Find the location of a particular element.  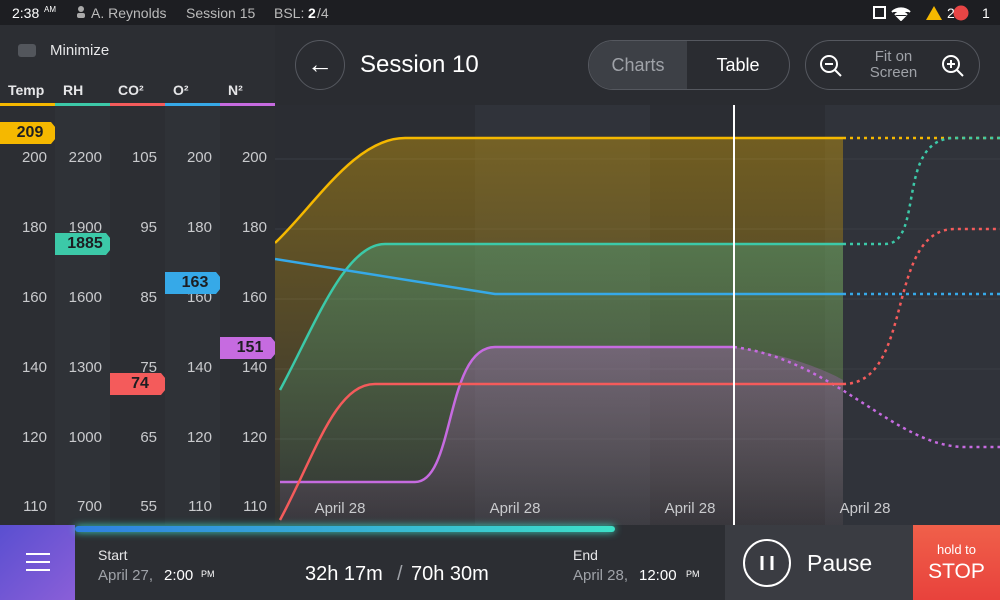

tick-label: 1900 is located at coordinates (85, 227).